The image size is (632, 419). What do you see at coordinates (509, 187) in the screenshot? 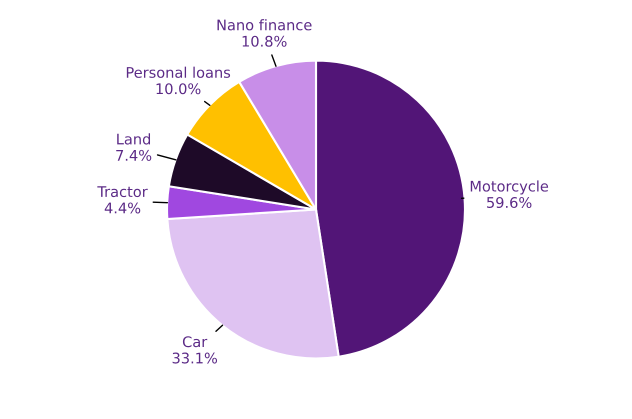
I see `slice-label: Motorcycle` at bounding box center [509, 187].